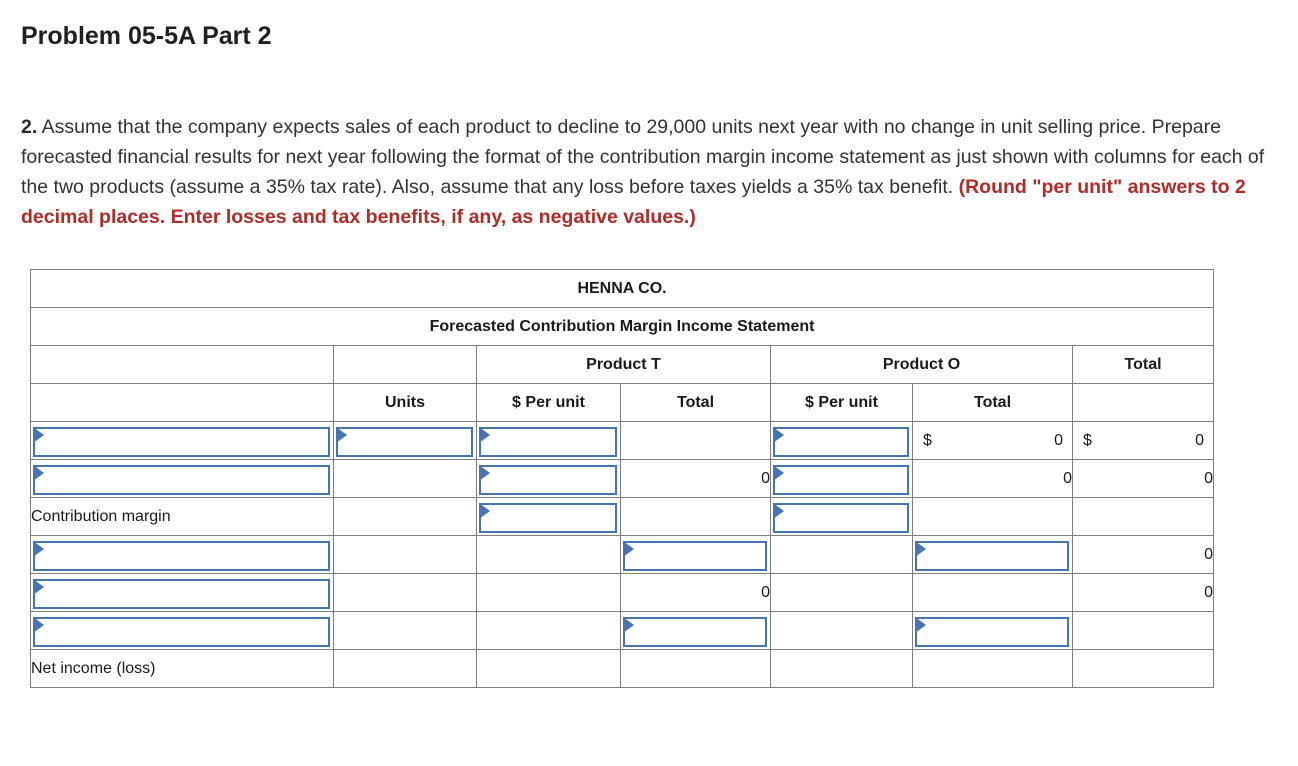  What do you see at coordinates (405, 554) in the screenshot?
I see `cell-r4-units-empty` at bounding box center [405, 554].